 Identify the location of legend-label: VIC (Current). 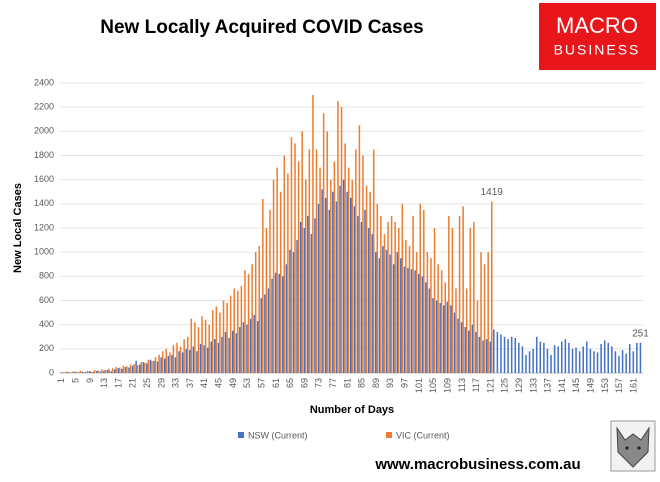
(423, 435).